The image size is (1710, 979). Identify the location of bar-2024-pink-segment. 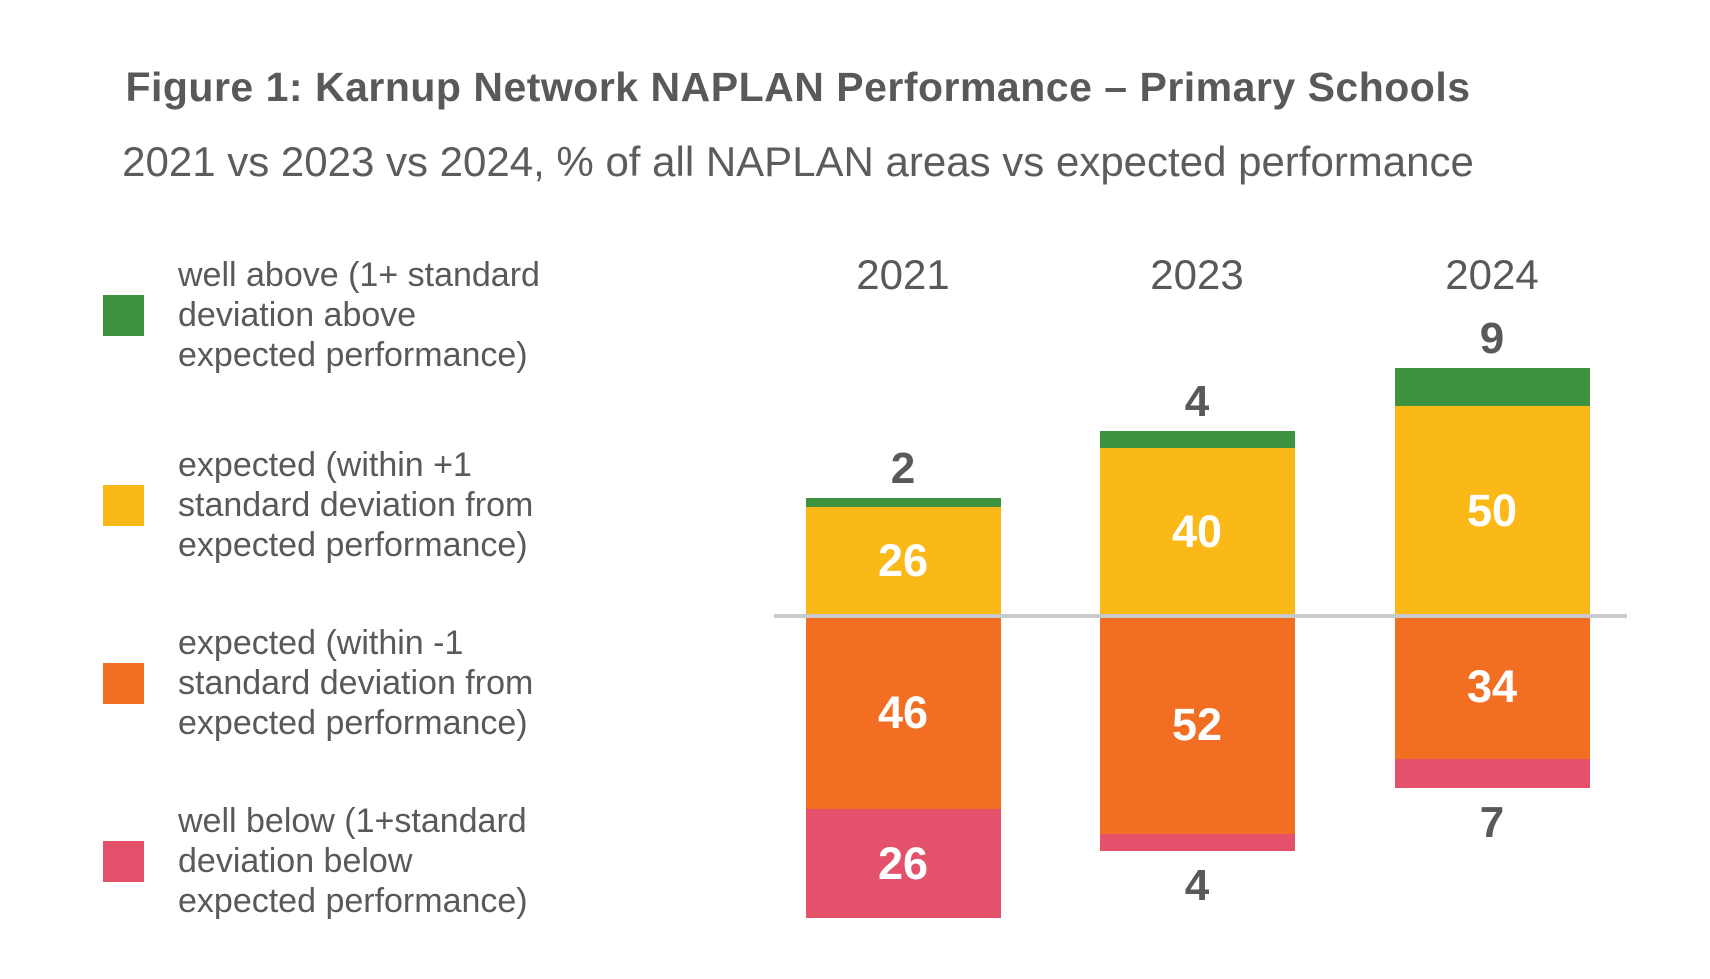
(1492, 773).